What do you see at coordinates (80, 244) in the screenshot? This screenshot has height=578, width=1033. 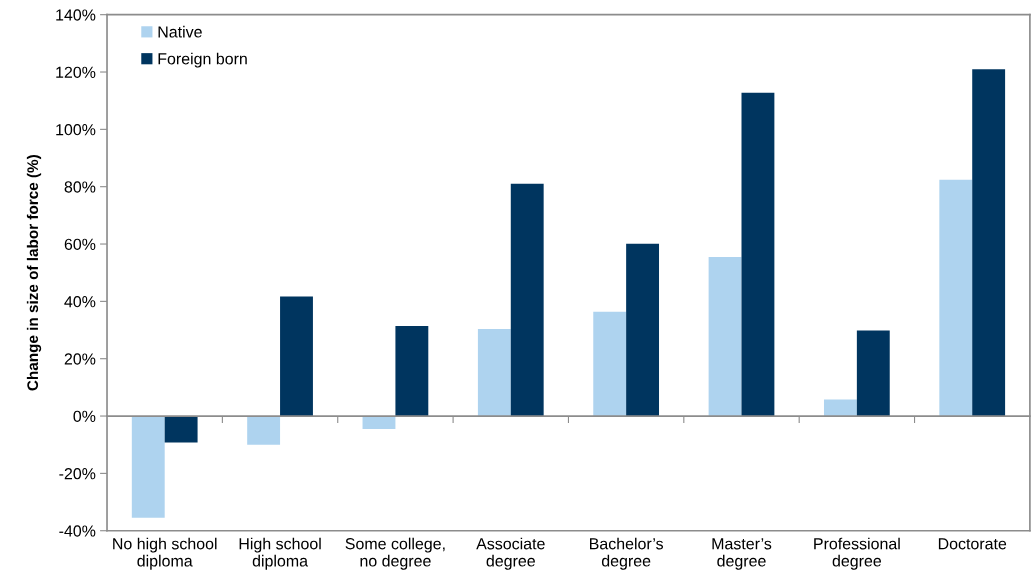 I see `y-tick-label: 60%` at bounding box center [80, 244].